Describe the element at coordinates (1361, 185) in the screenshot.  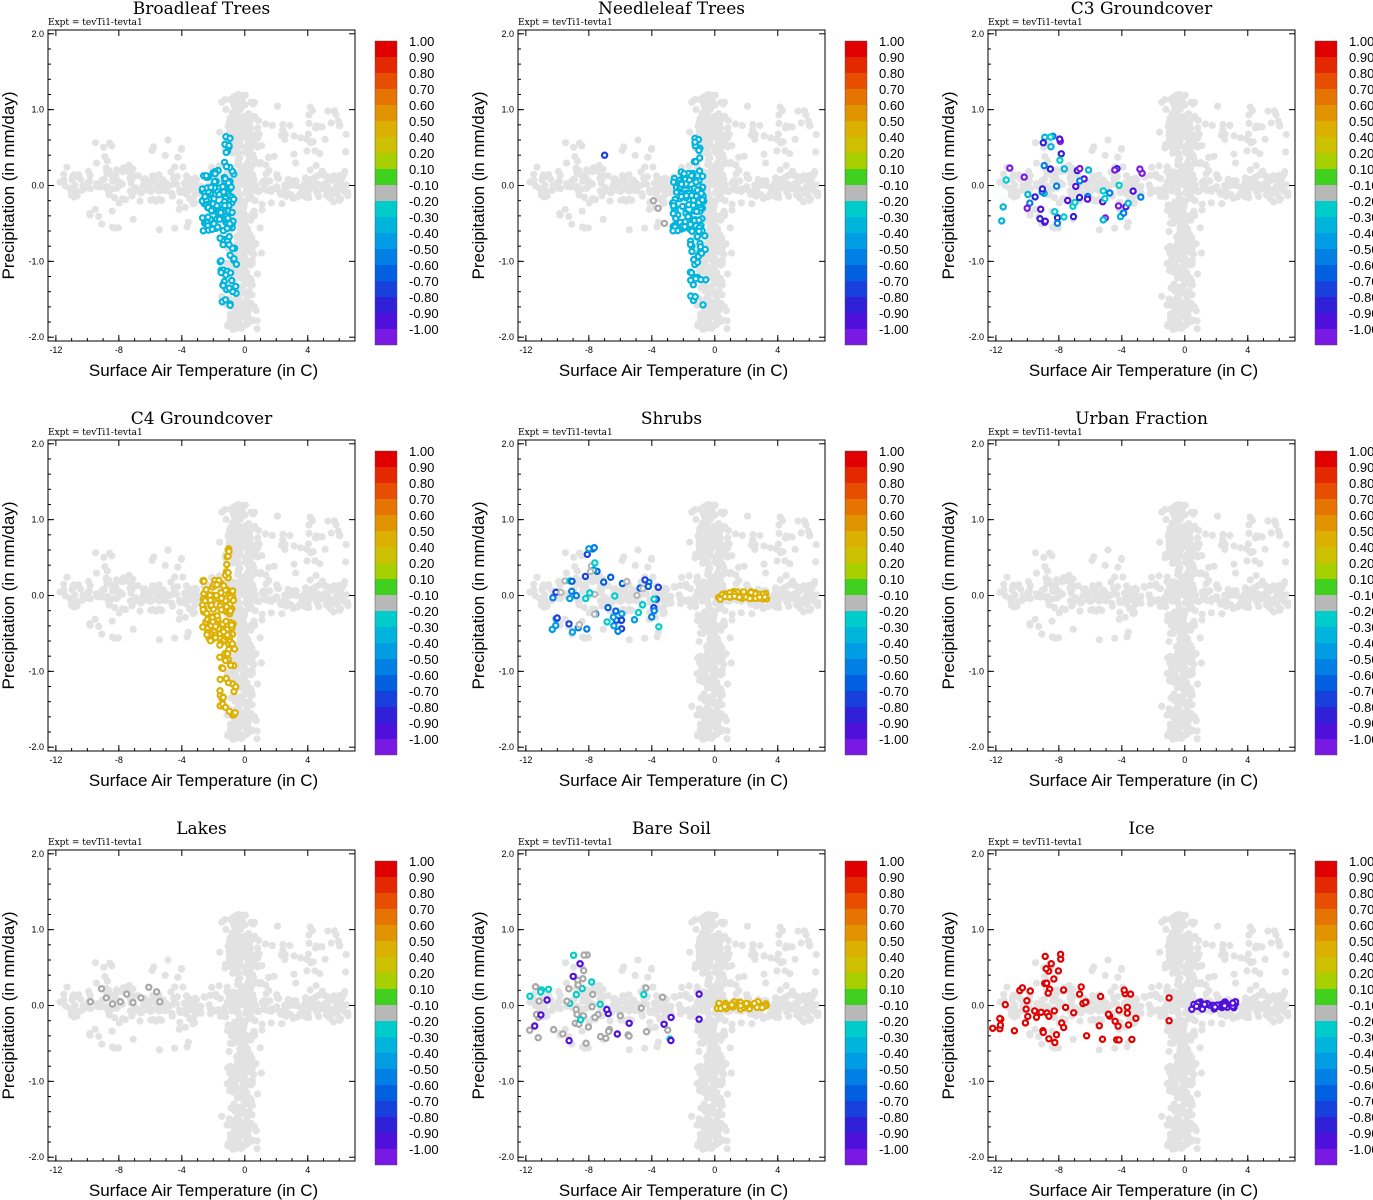
I see `colorbar-label: -0.10` at that location.